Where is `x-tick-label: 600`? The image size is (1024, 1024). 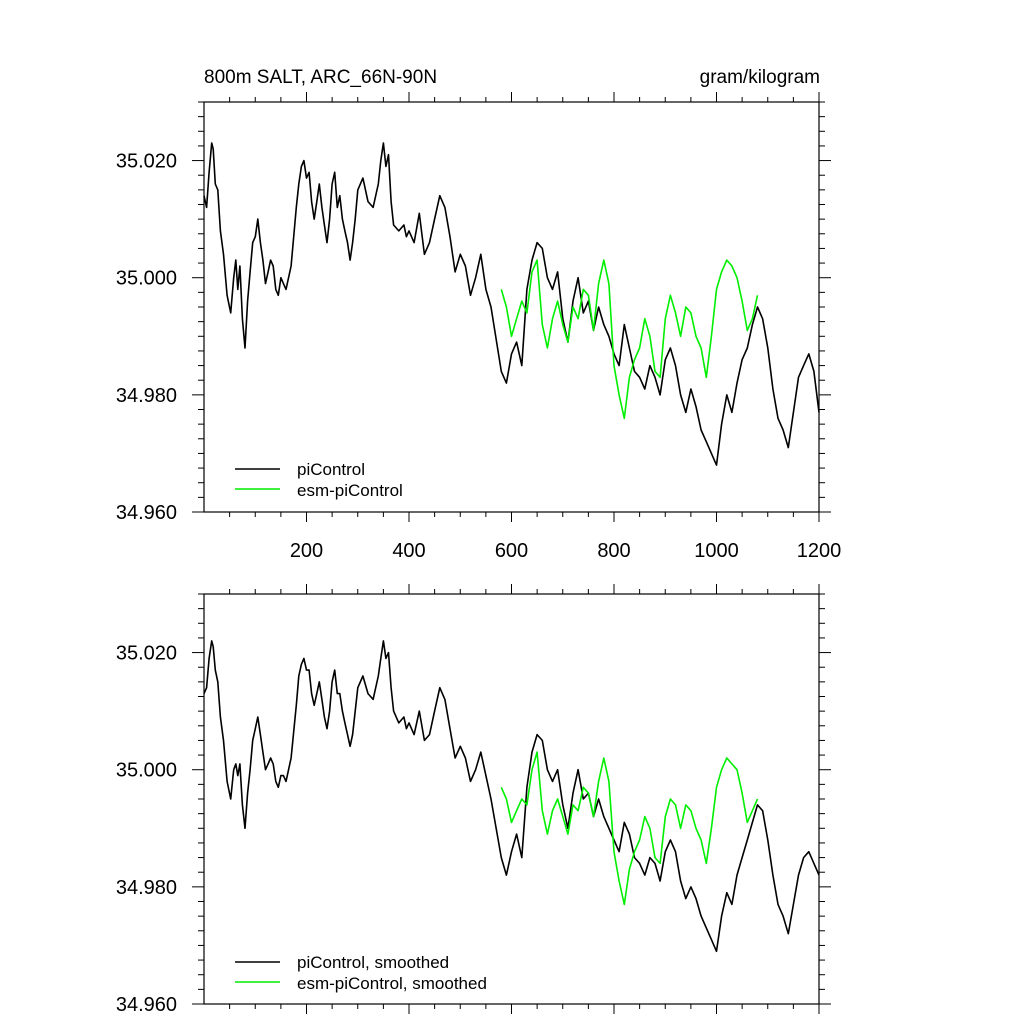
x-tick-label: 600 is located at coordinates (511, 551).